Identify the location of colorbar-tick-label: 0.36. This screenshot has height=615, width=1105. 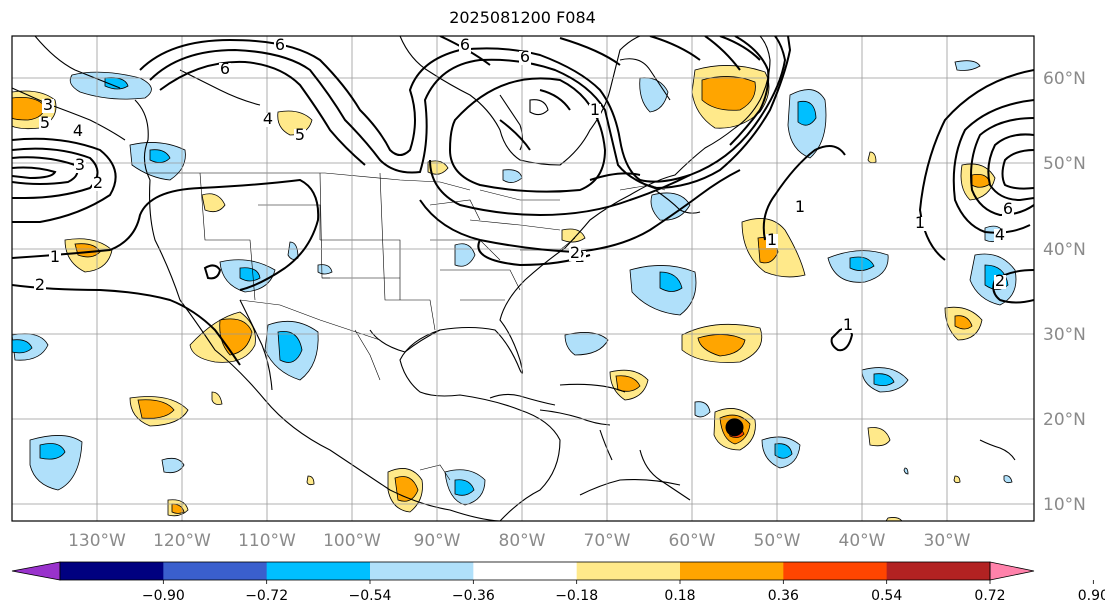
(783, 596).